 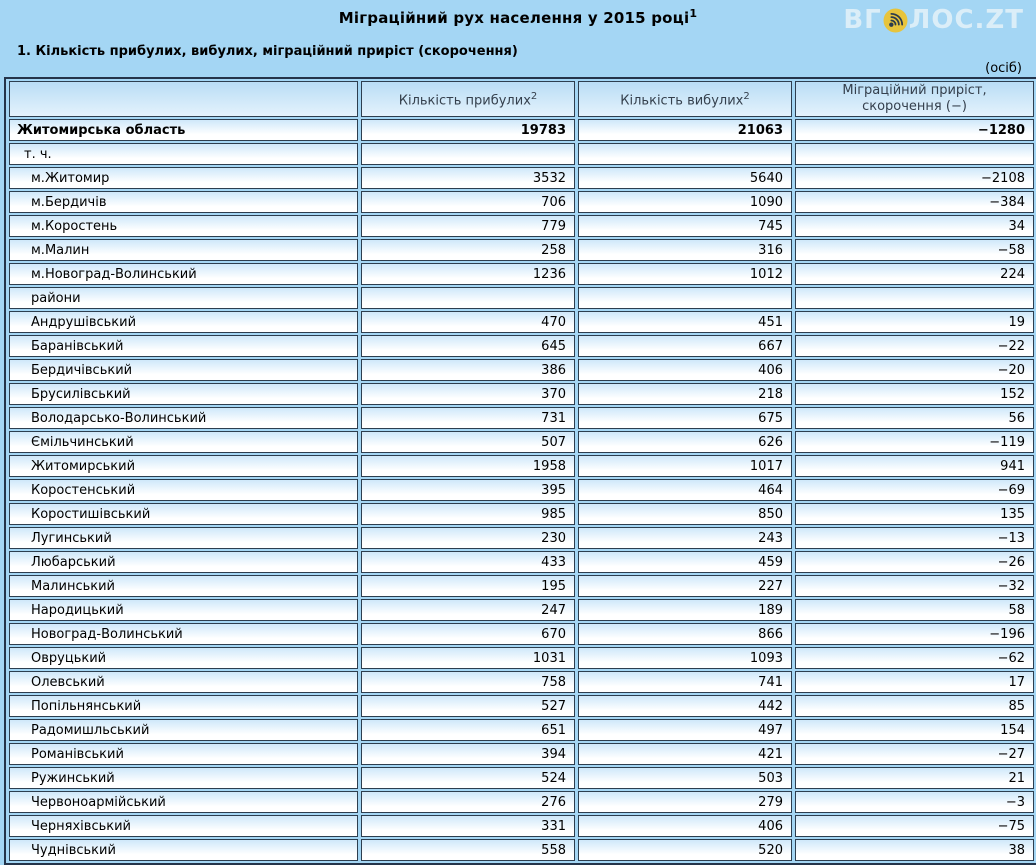 I want to click on page-title-text: Міграційний рух населення у 2015 році, so click(x=514, y=18).